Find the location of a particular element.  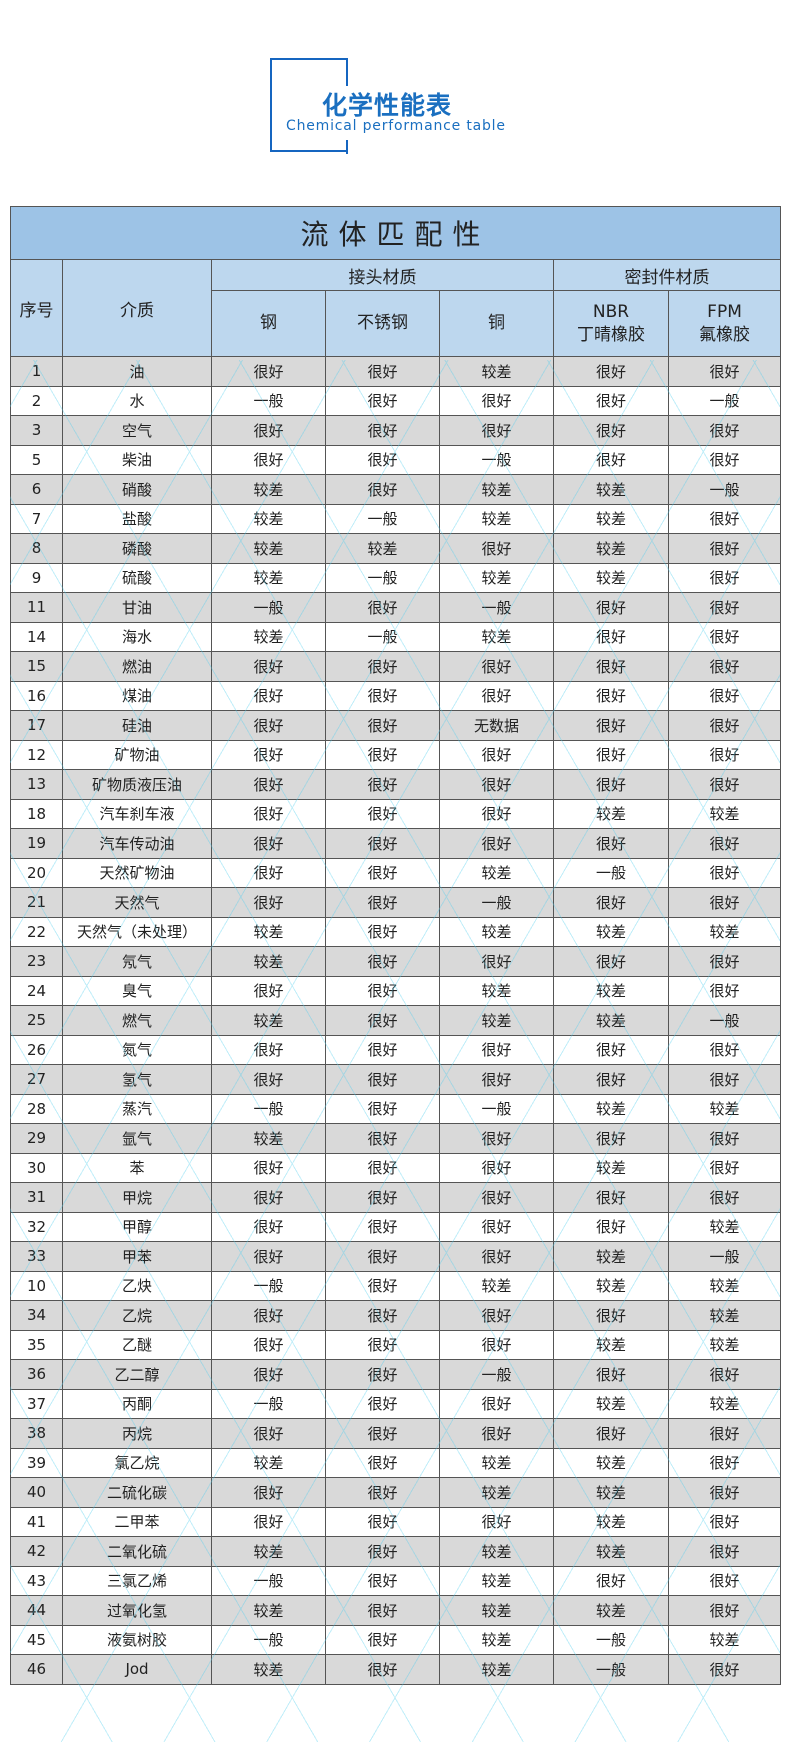

header-copper: 铜 is located at coordinates (496, 323).